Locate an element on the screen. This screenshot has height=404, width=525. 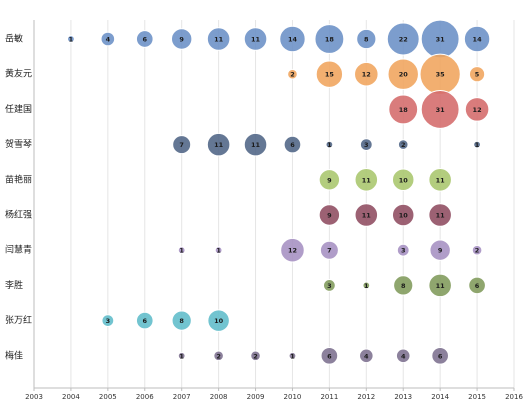
bubble-3-2014 is located at coordinates (440, 109).